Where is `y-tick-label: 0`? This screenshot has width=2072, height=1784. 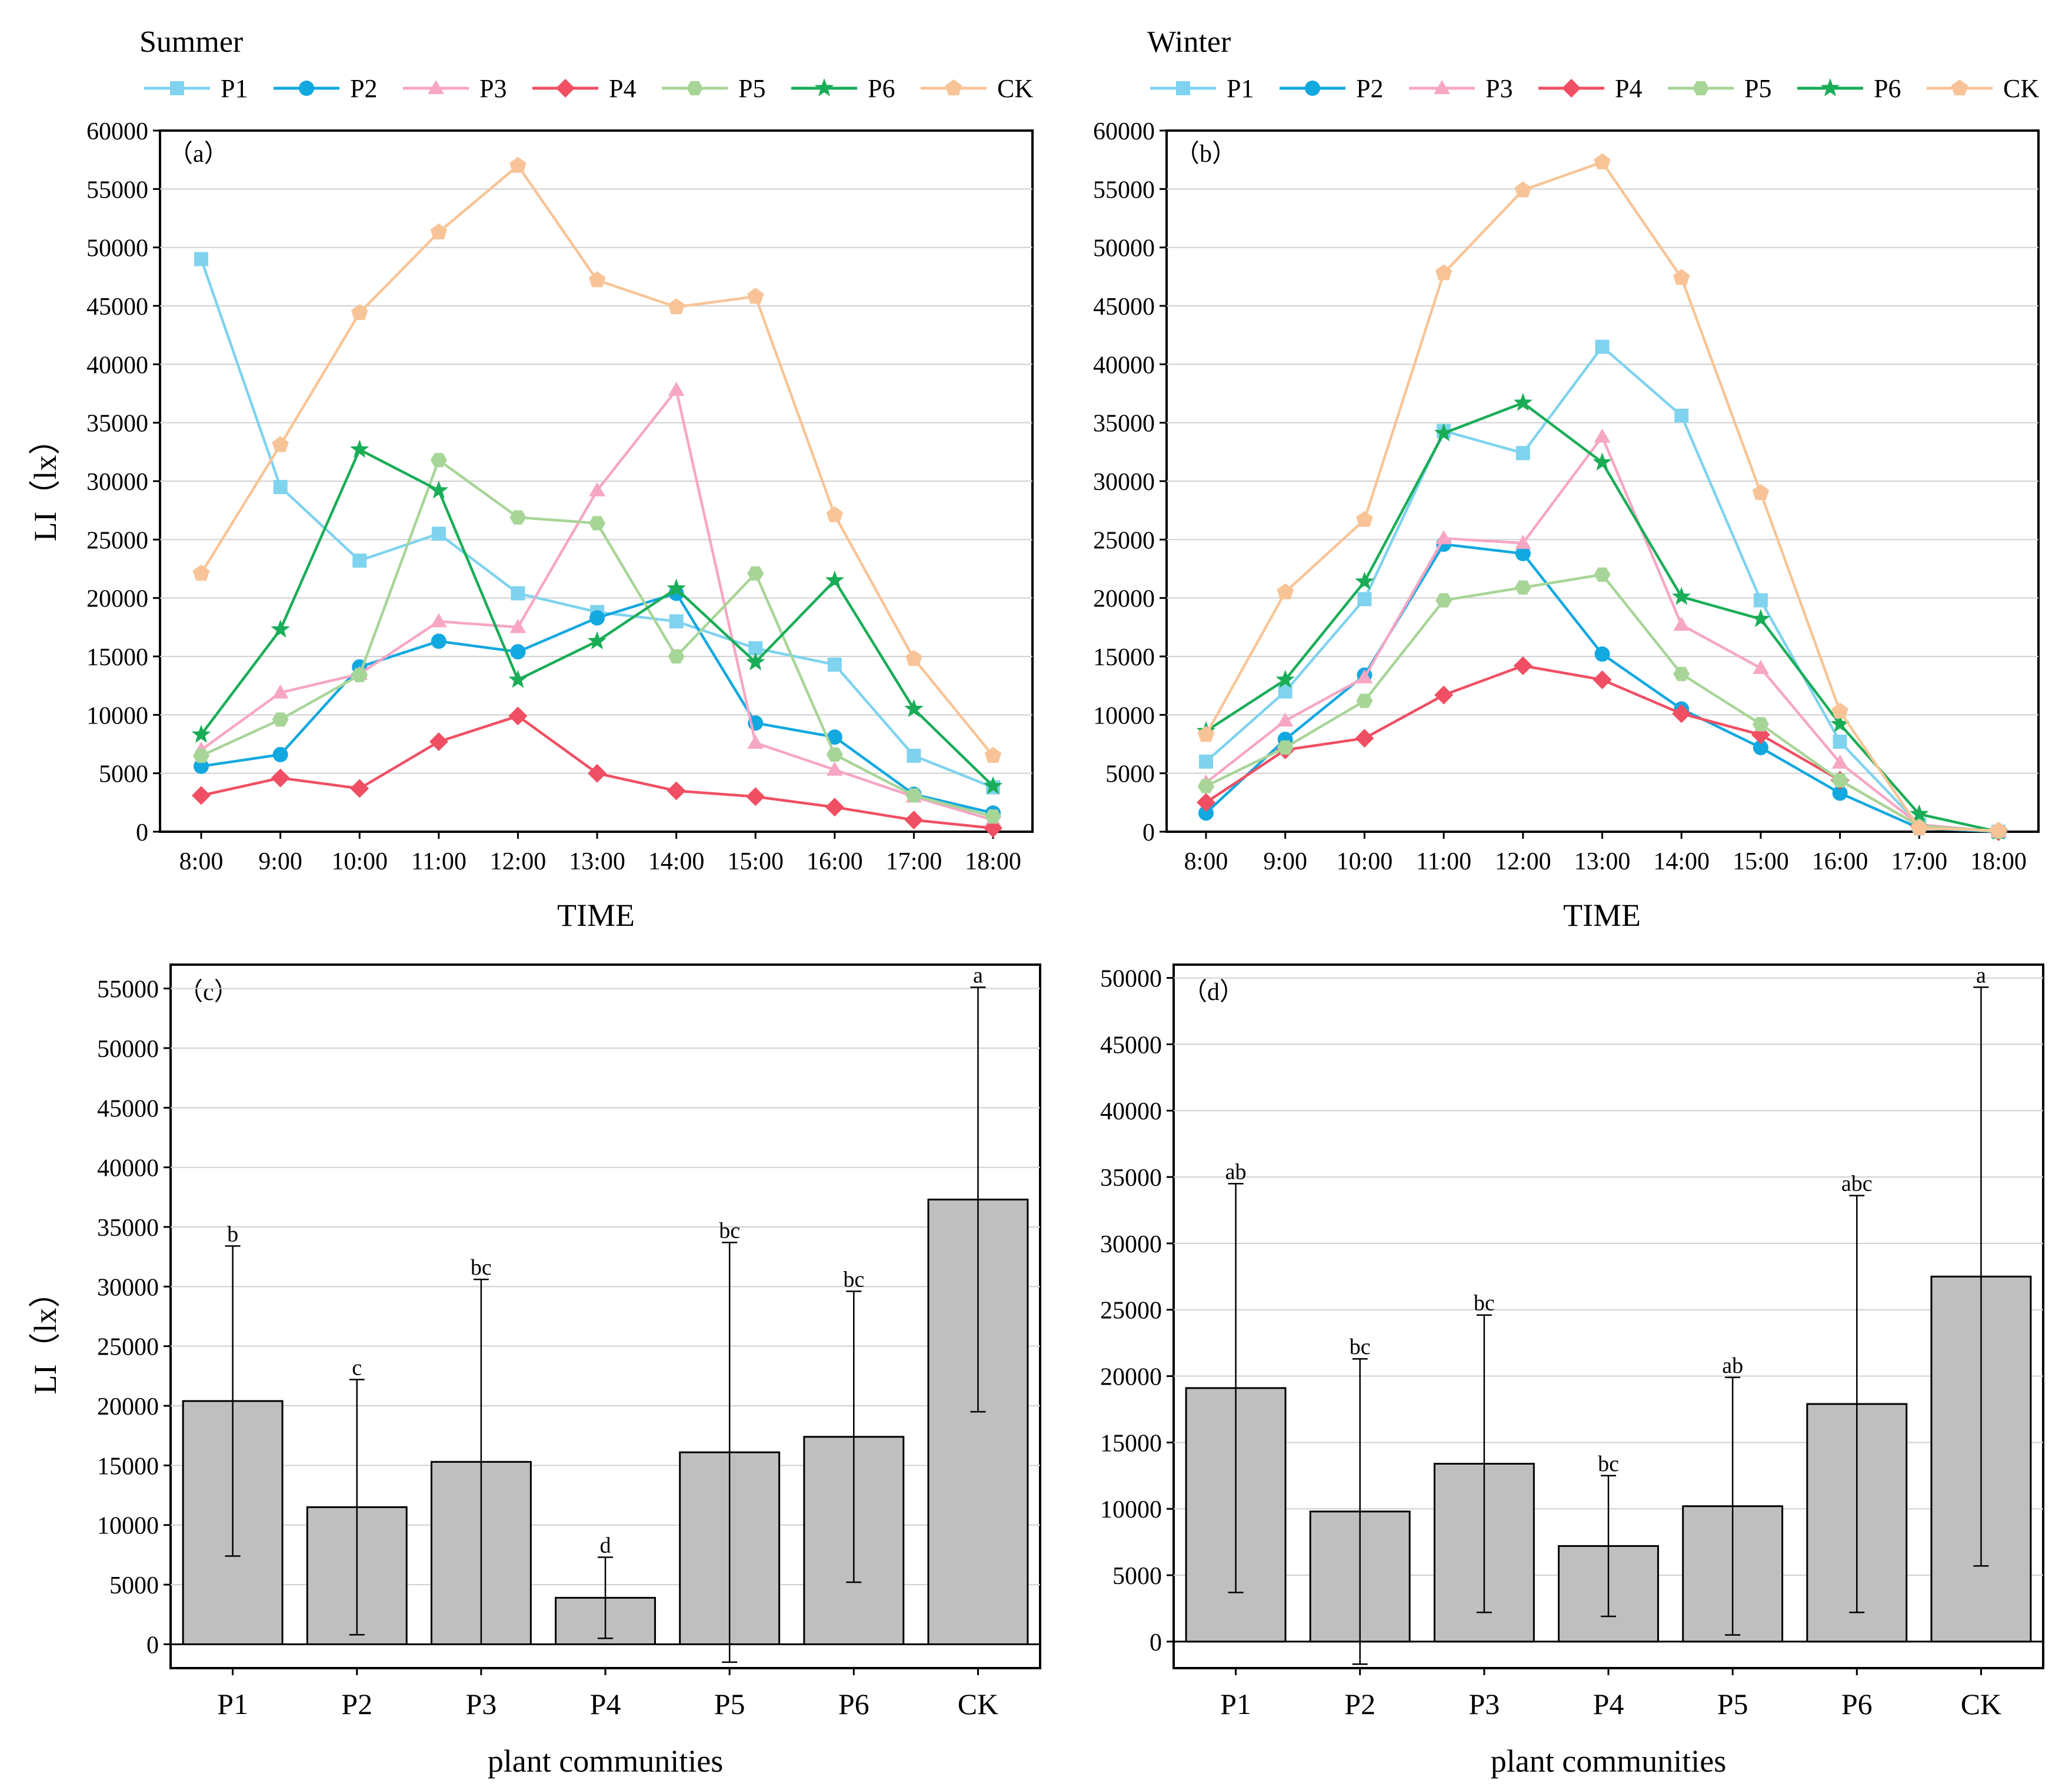 y-tick-label: 0 is located at coordinates (142, 833).